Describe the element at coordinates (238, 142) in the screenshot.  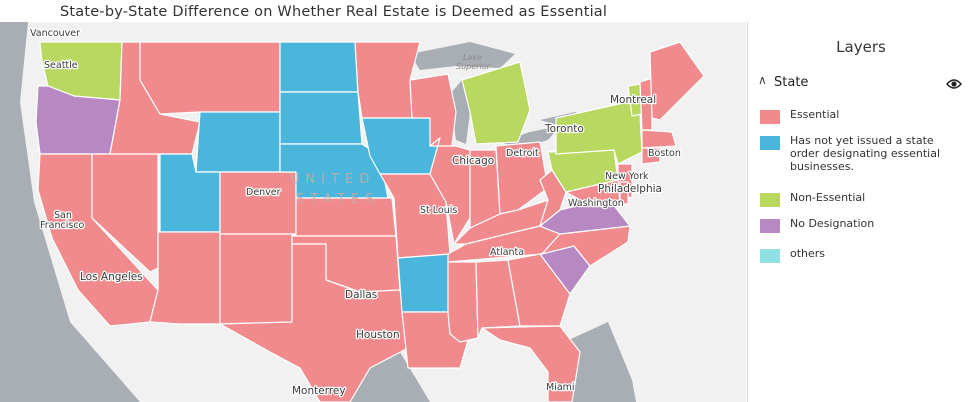
I see `state-wy` at that location.